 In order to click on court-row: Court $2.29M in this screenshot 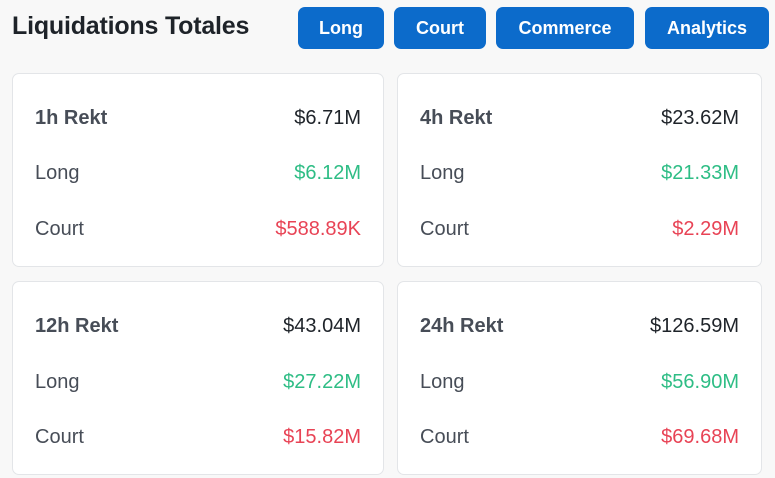, I will do `click(579, 229)`.